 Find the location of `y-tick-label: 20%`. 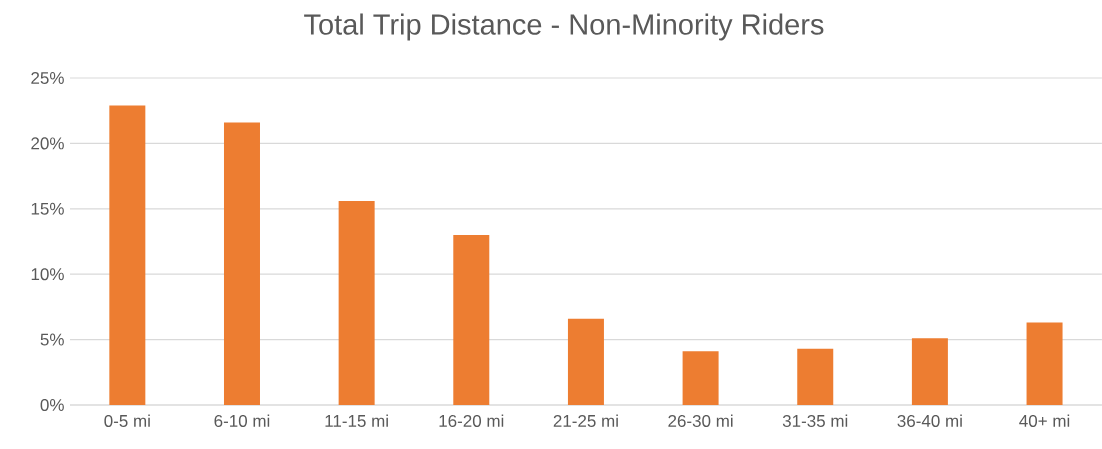

y-tick-label: 20% is located at coordinates (47, 143).